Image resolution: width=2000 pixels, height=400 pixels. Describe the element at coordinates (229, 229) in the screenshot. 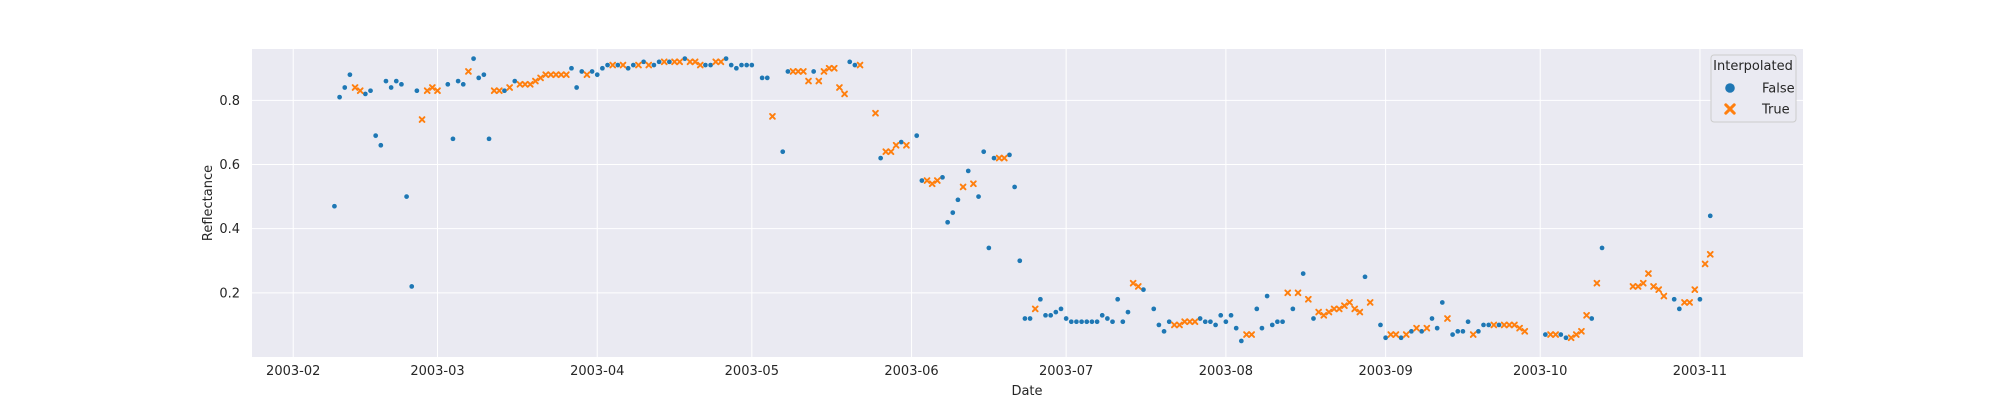

I see `y-tick-label: 0.4` at that location.